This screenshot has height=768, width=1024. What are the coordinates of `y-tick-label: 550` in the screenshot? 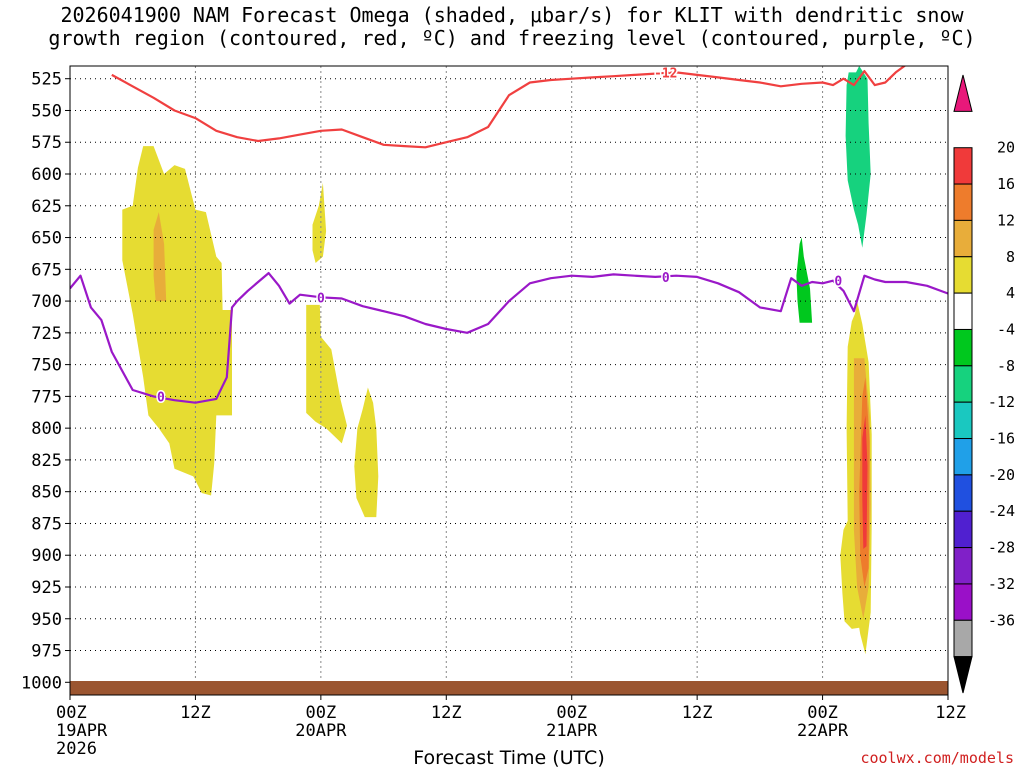 It's located at (46, 111).